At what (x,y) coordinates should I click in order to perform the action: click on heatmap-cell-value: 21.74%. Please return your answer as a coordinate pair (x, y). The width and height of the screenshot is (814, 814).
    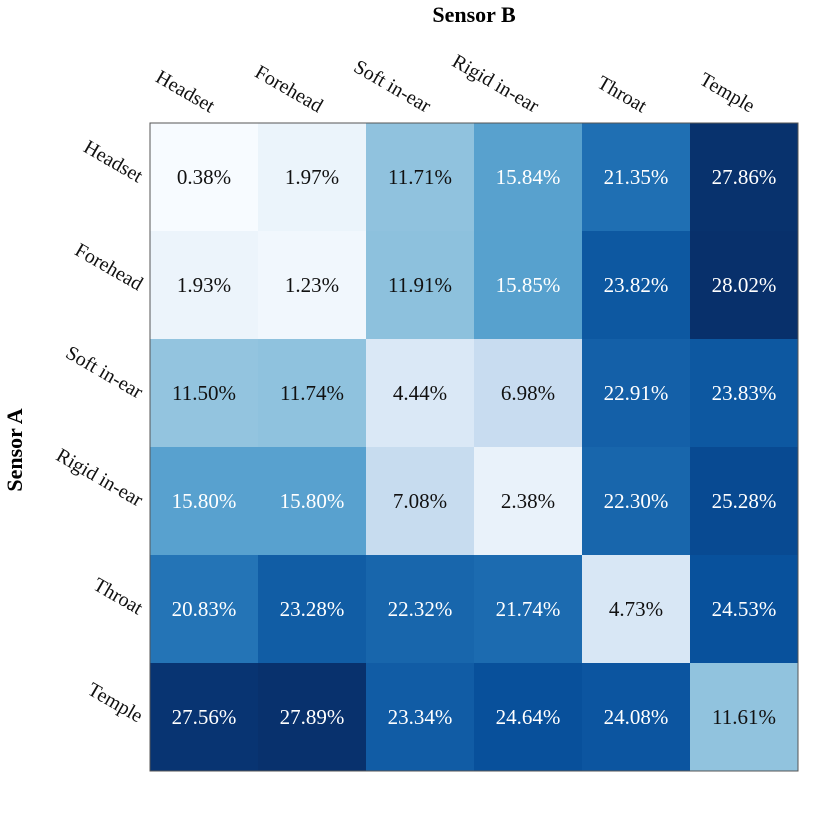
    Looking at the image, I should click on (528, 609).